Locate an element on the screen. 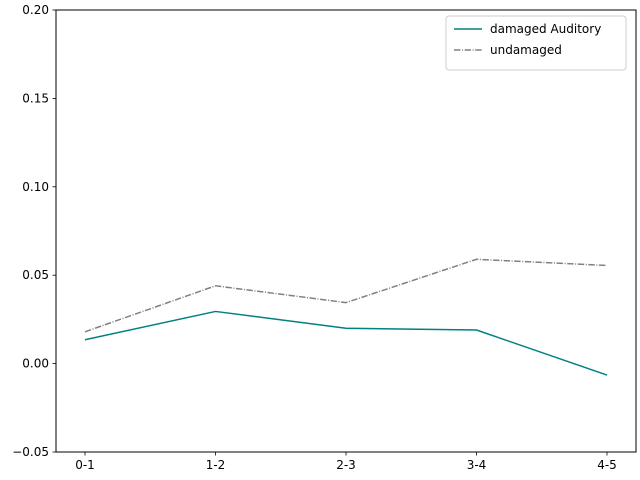  x-tick-label: 0-1 is located at coordinates (85, 465).